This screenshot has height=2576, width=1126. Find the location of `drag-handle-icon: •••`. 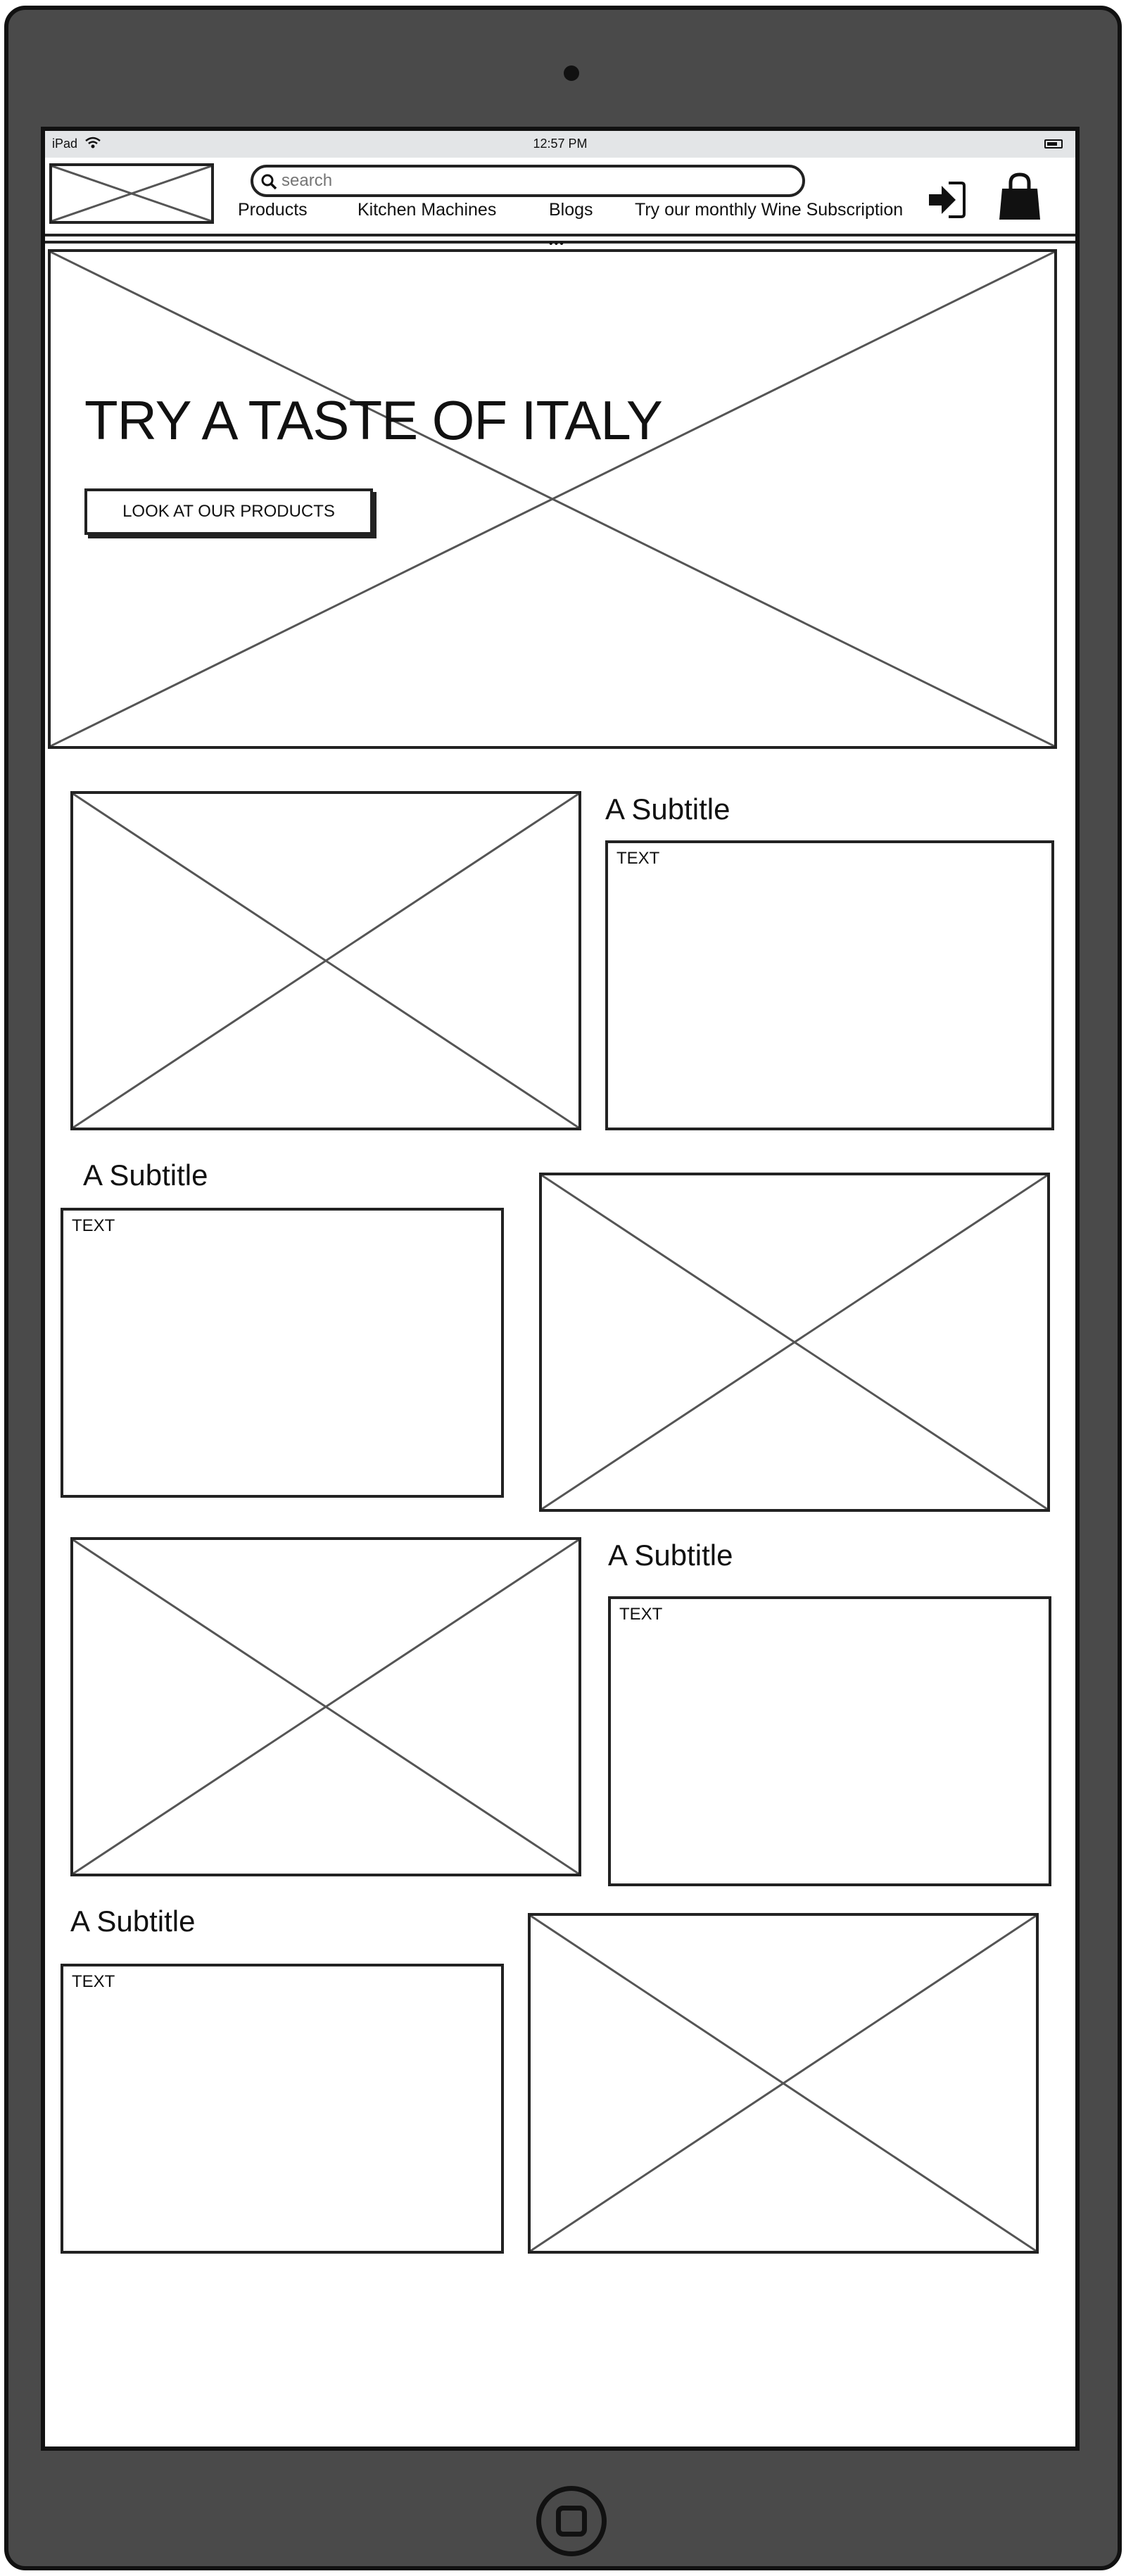

drag-handle-icon: ••• is located at coordinates (557, 244).